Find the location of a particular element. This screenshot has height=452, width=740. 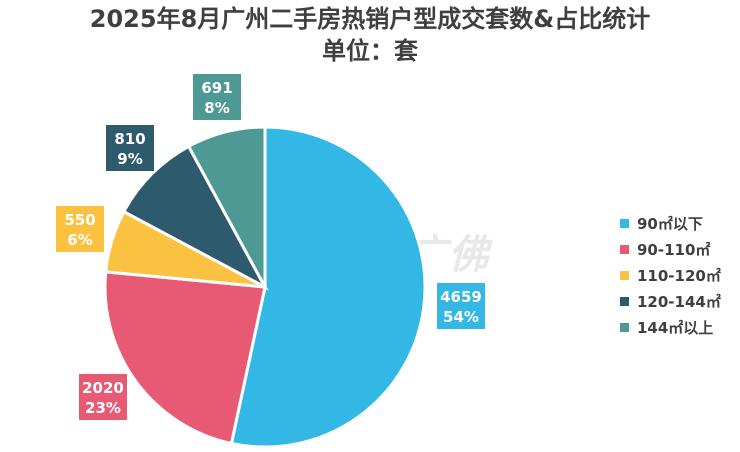

data-label: 4659 54% is located at coordinates (461, 306).